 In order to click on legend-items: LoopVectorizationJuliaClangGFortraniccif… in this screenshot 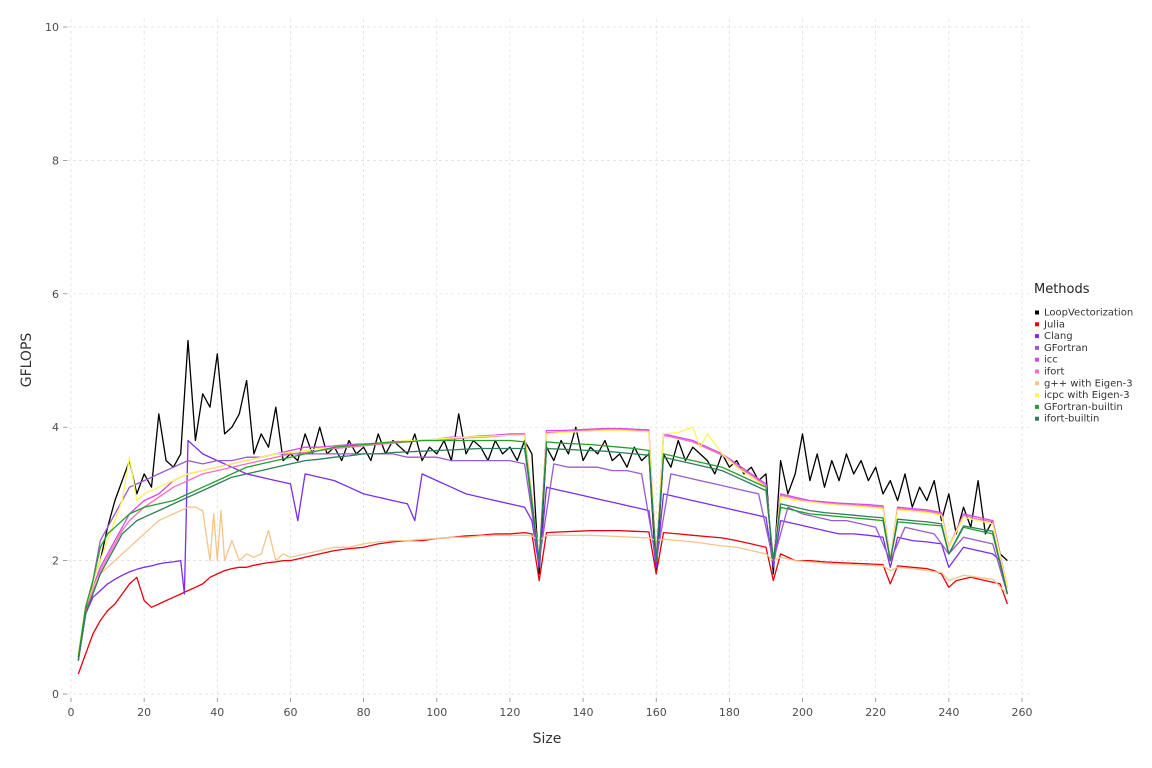, I will do `click(1084, 366)`.